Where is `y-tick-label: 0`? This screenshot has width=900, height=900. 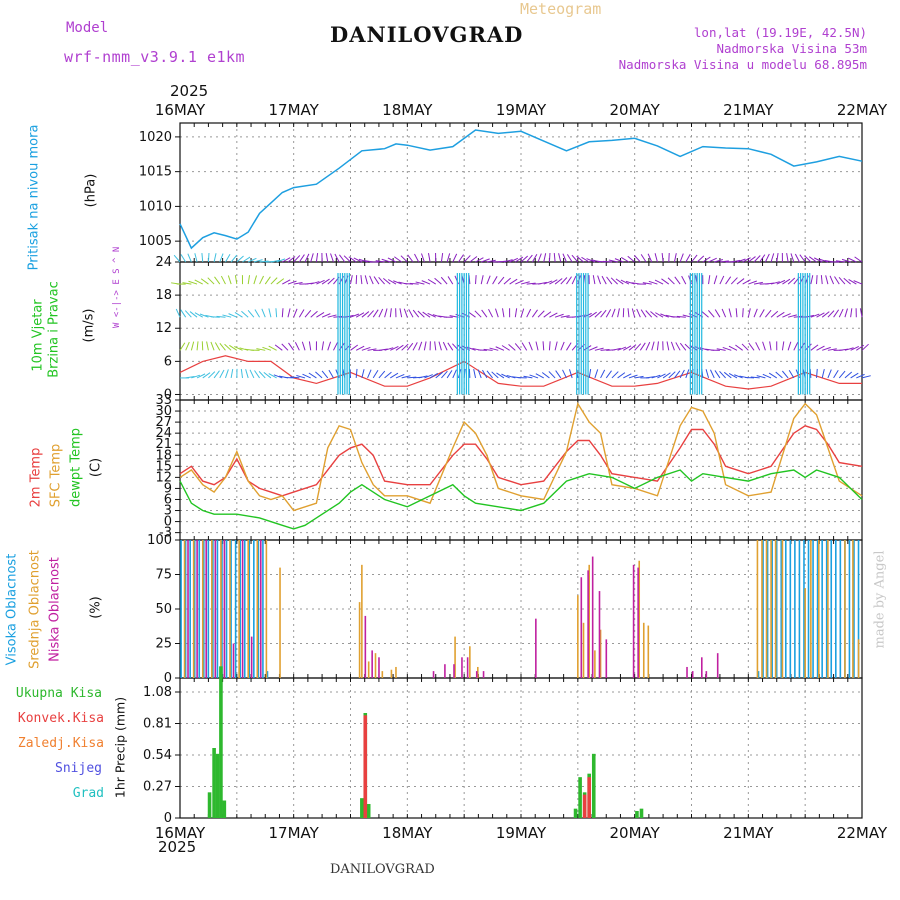
y-tick-label: 0 is located at coordinates (168, 522).